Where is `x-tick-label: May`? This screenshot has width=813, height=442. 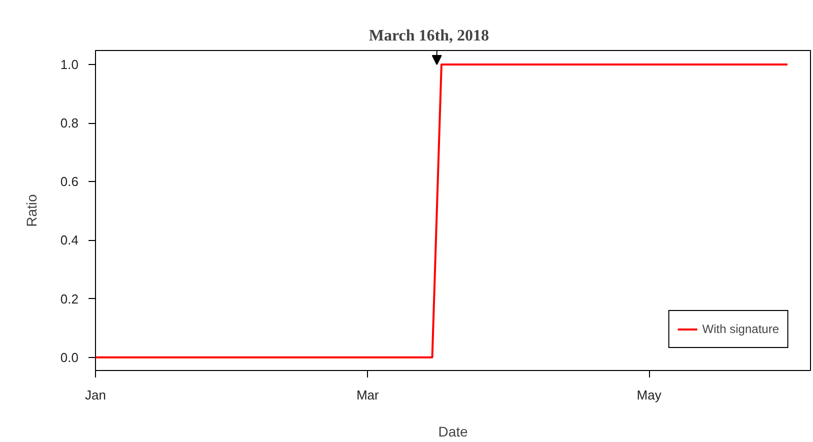
x-tick-label: May is located at coordinates (649, 395).